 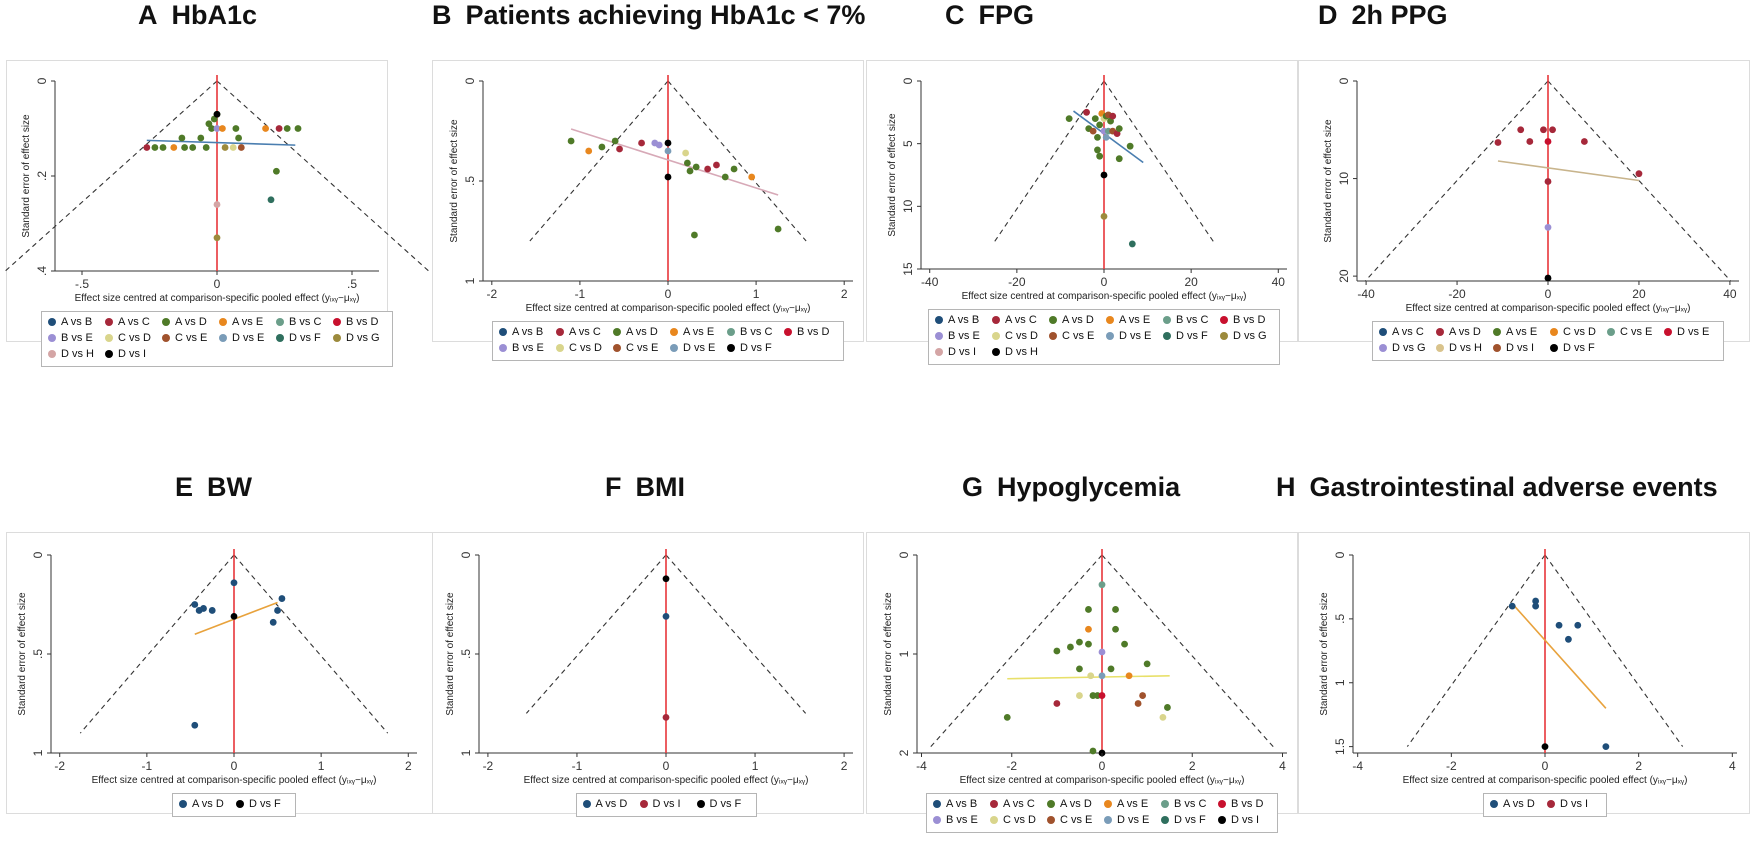 What do you see at coordinates (1282, 766) in the screenshot?
I see `x-tick-label: 4` at bounding box center [1282, 766].